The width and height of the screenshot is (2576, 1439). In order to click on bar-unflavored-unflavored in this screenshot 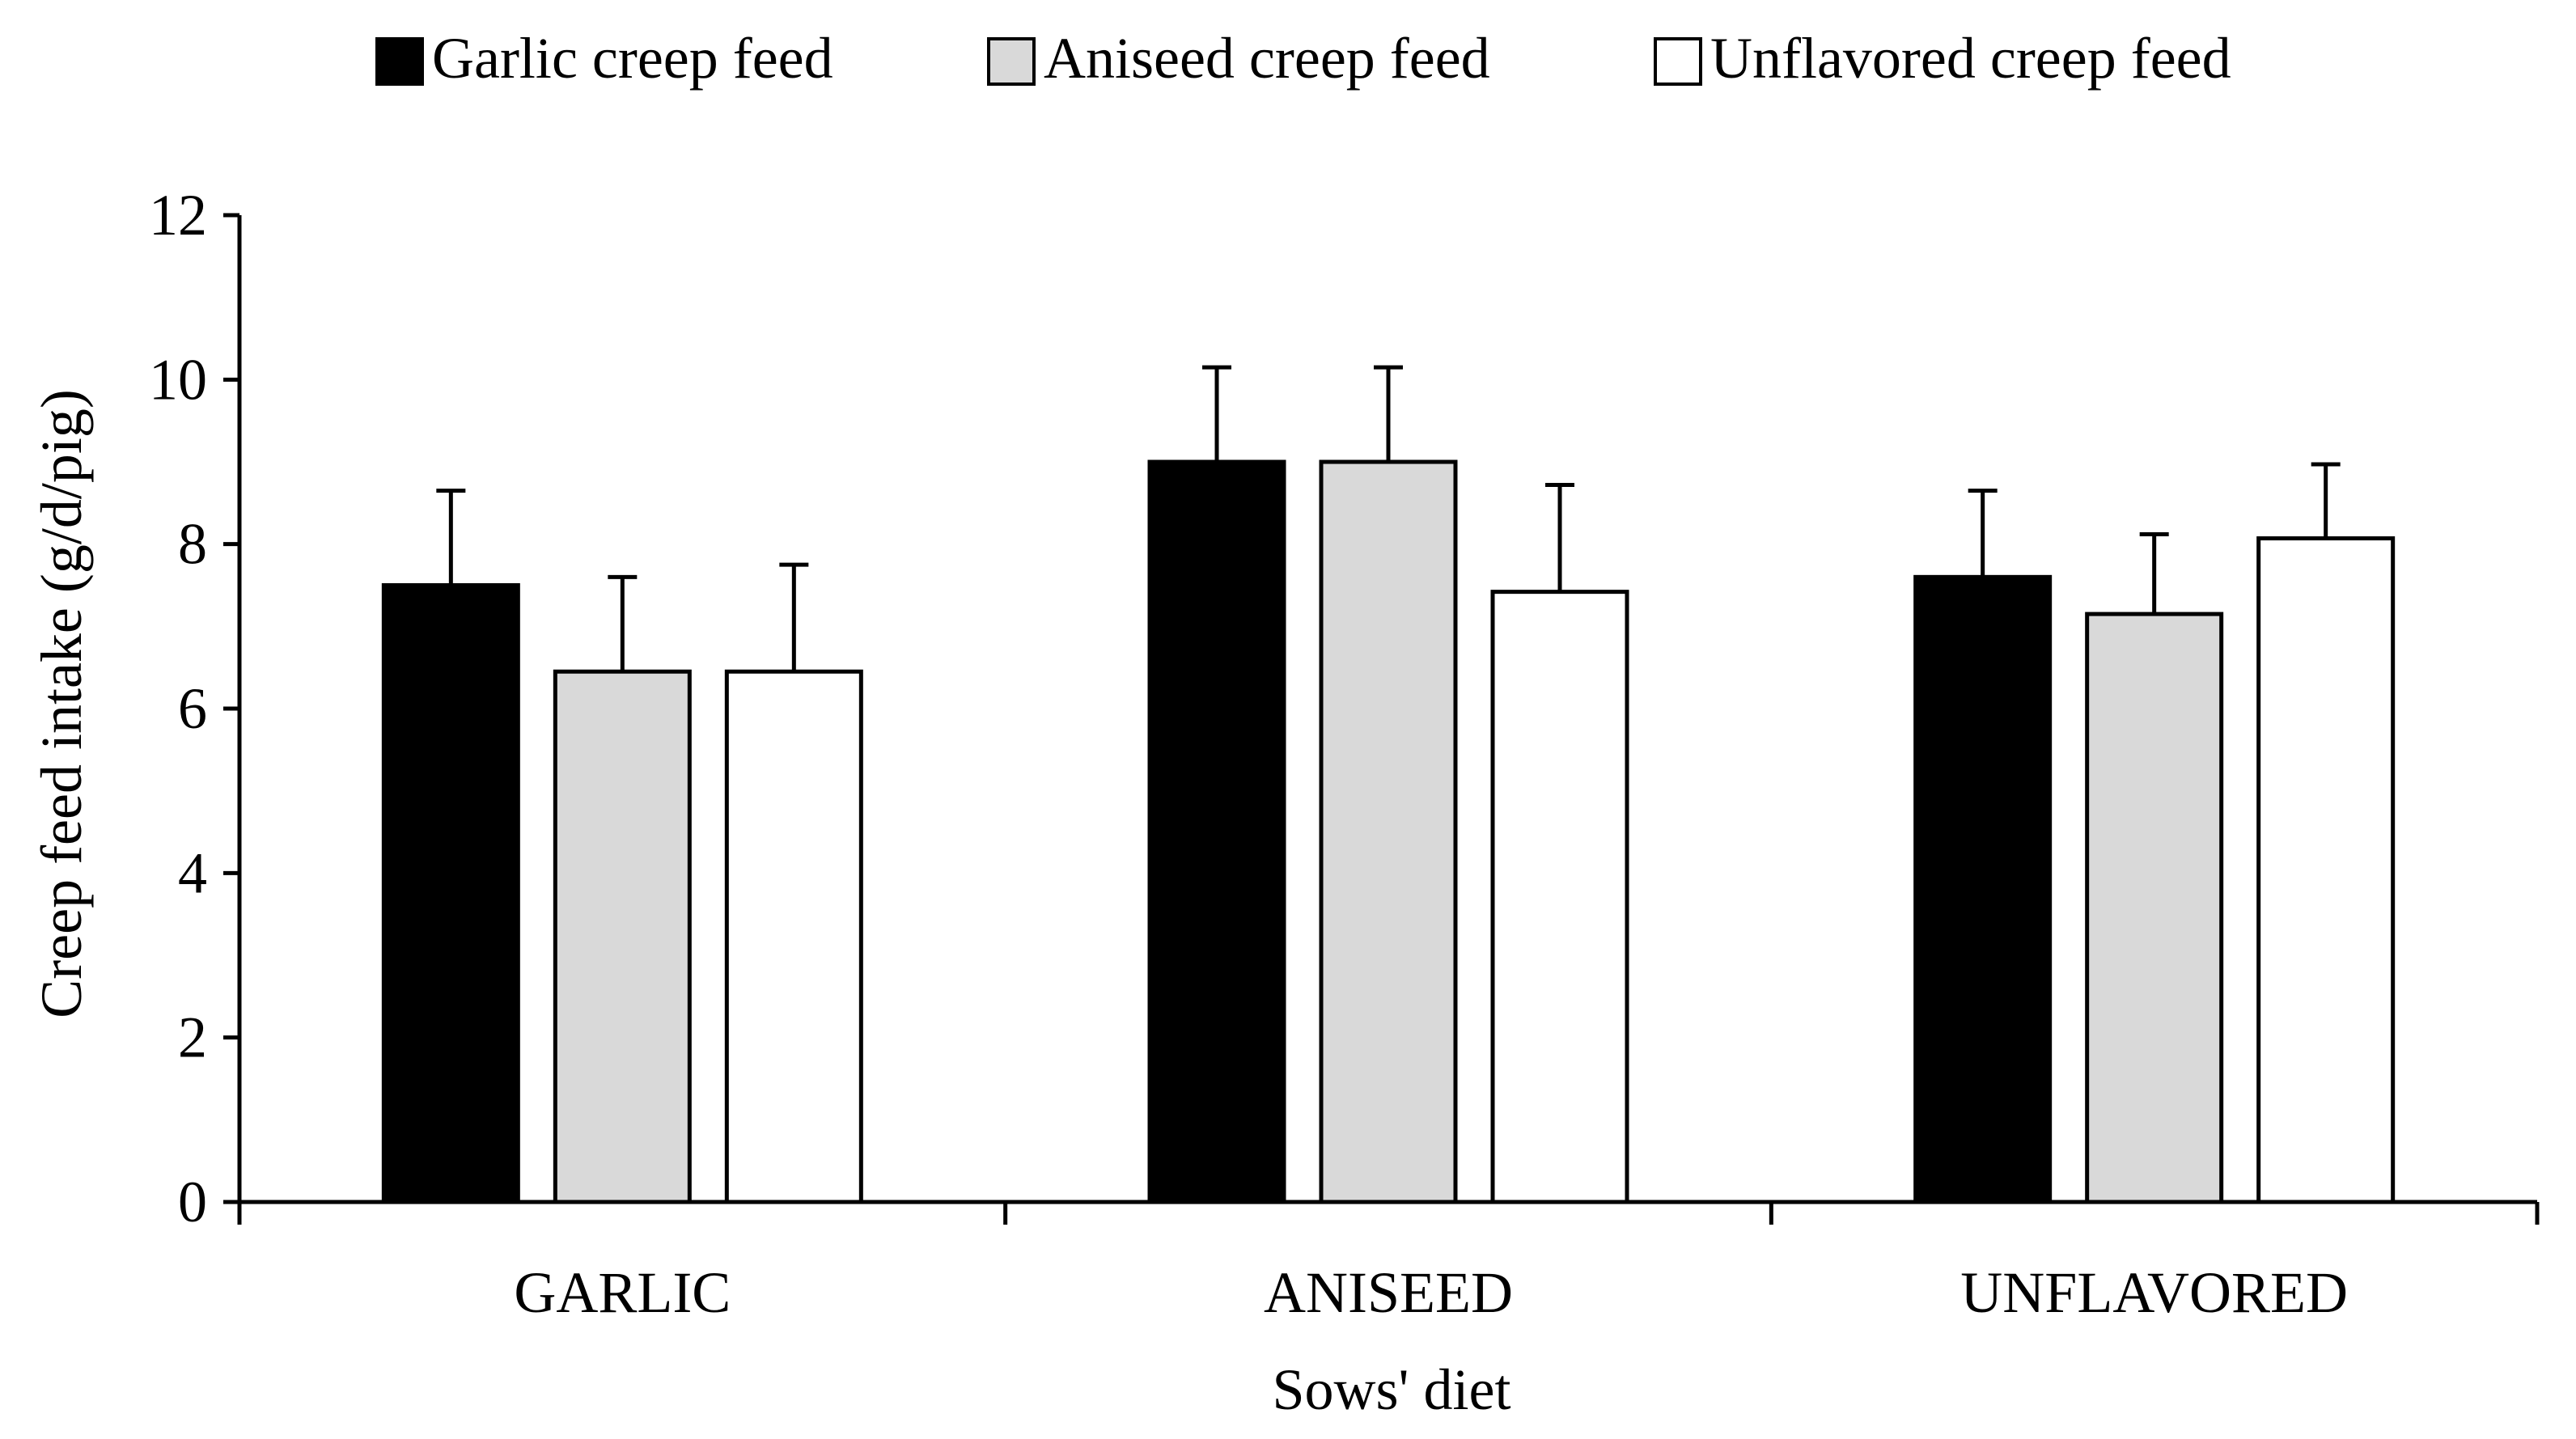, I will do `click(2326, 870)`.